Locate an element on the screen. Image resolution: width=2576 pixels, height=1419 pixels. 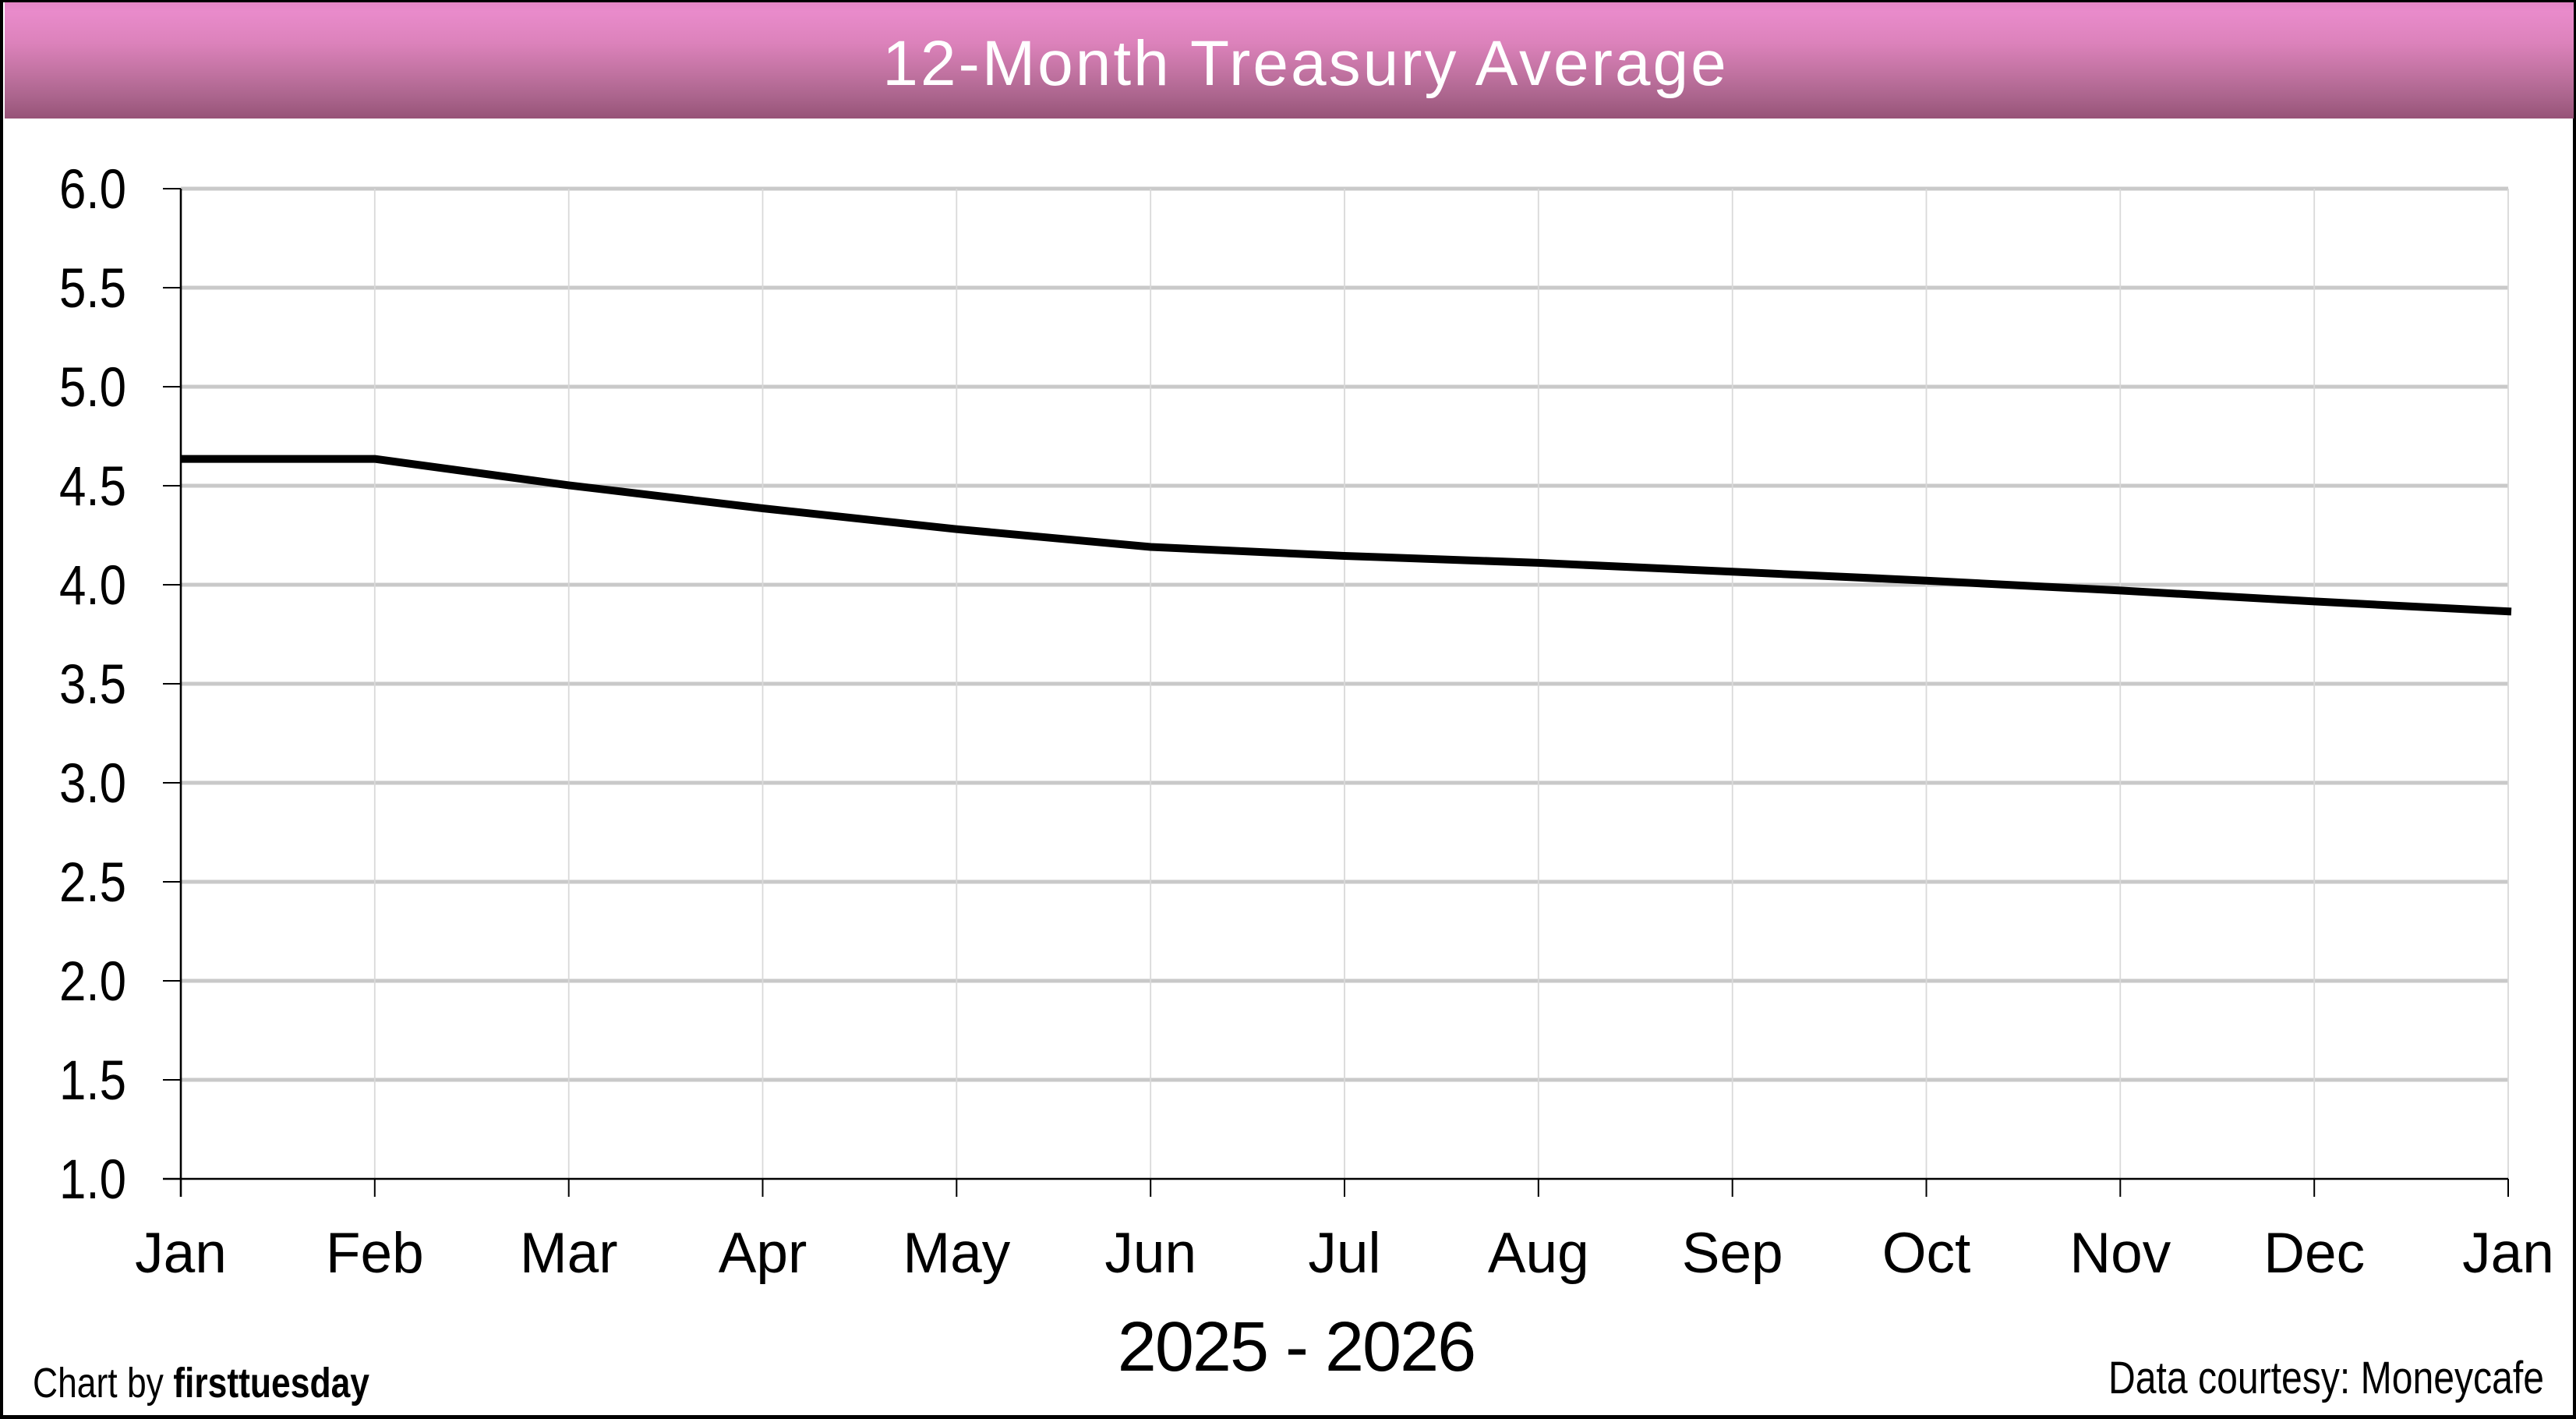
svg-text: Apr is located at coordinates (763, 1253).